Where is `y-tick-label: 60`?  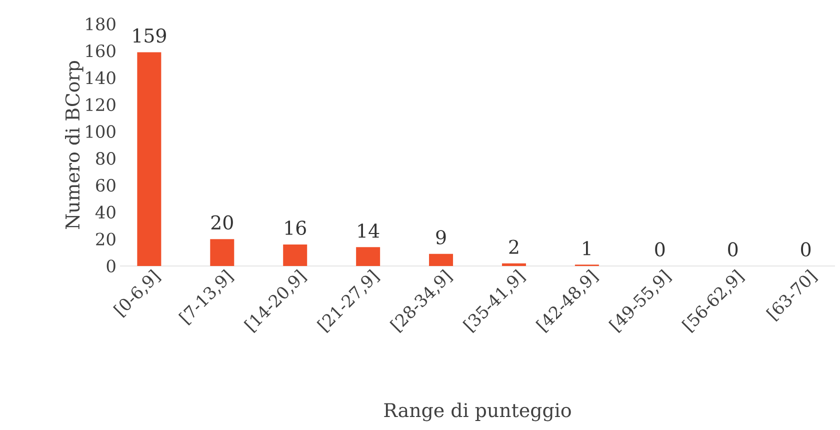 y-tick-label: 60 is located at coordinates (106, 185).